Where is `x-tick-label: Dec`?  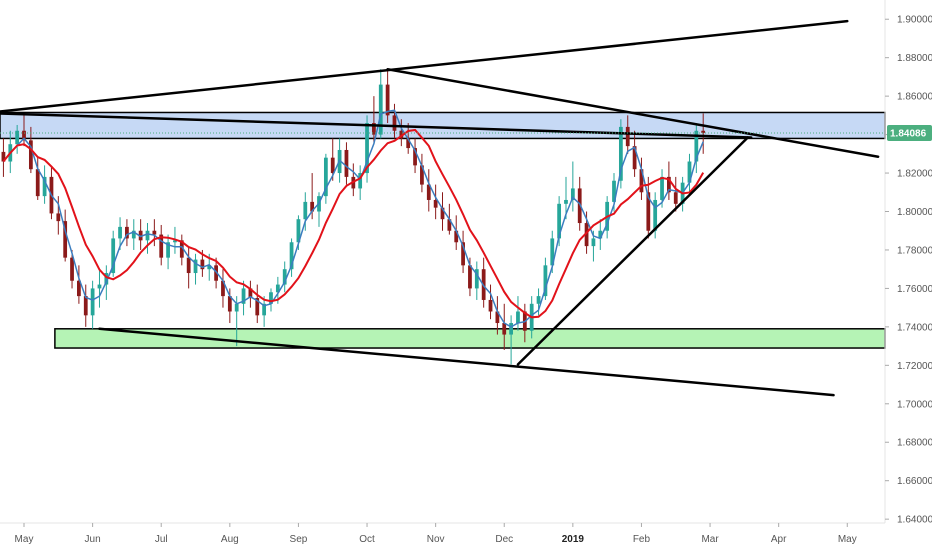
x-tick-label: Dec is located at coordinates (504, 539).